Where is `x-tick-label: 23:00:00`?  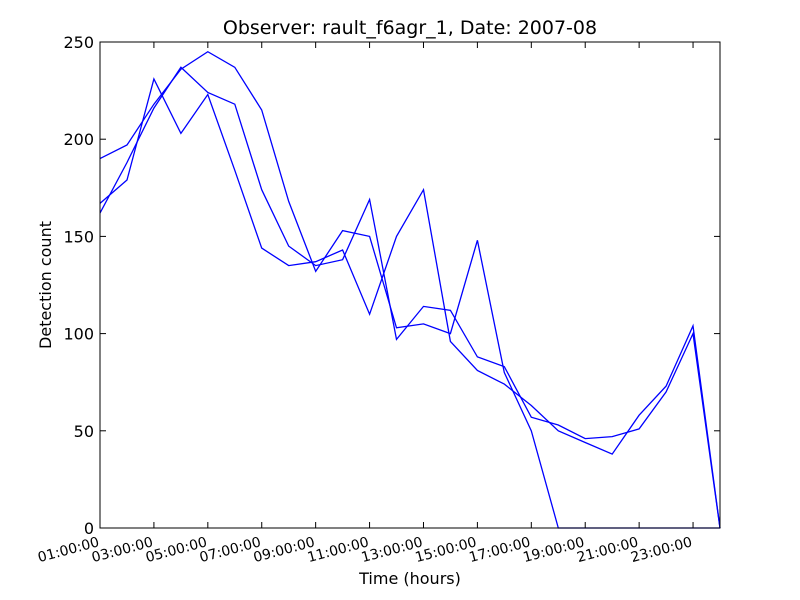
x-tick-label: 23:00:00 is located at coordinates (661, 550).